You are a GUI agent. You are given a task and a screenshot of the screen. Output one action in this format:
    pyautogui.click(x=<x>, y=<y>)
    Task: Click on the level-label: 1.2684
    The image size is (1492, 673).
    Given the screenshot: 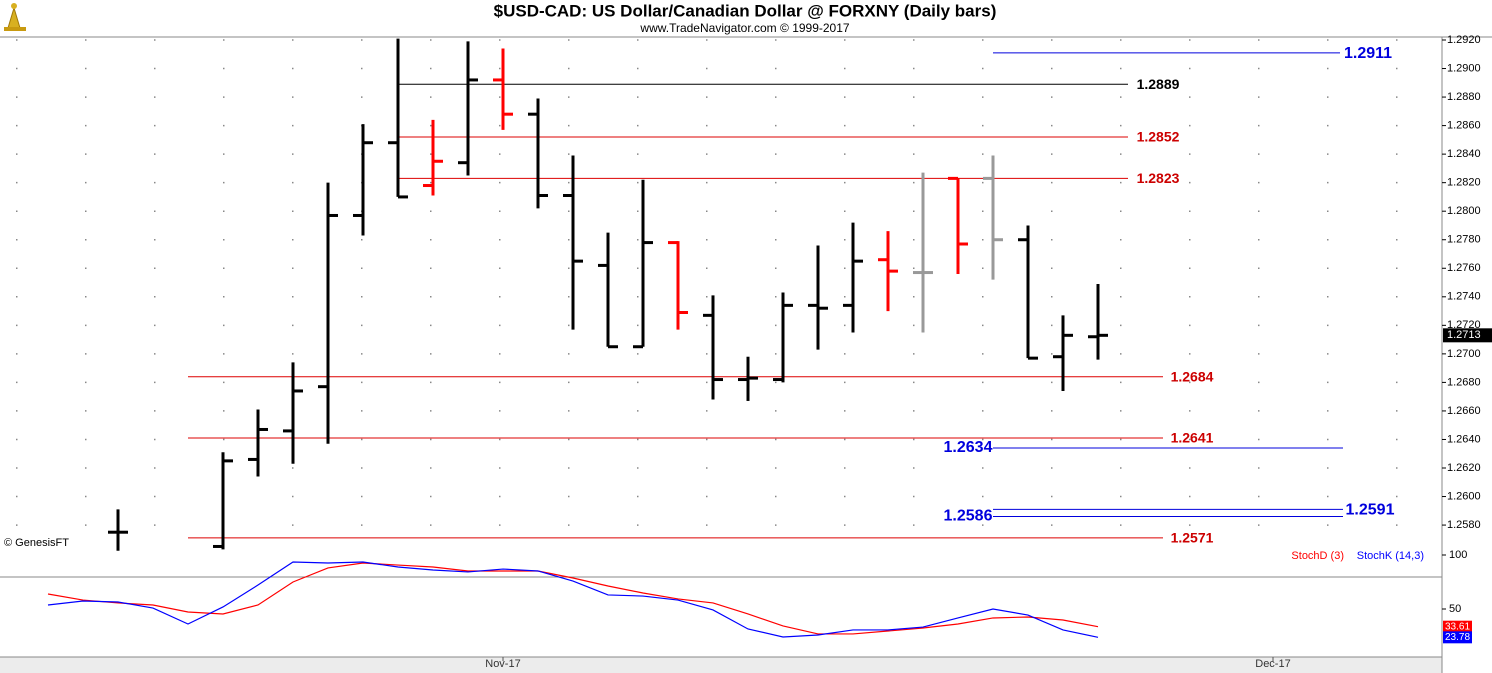 What is the action you would take?
    pyautogui.click(x=1192, y=376)
    